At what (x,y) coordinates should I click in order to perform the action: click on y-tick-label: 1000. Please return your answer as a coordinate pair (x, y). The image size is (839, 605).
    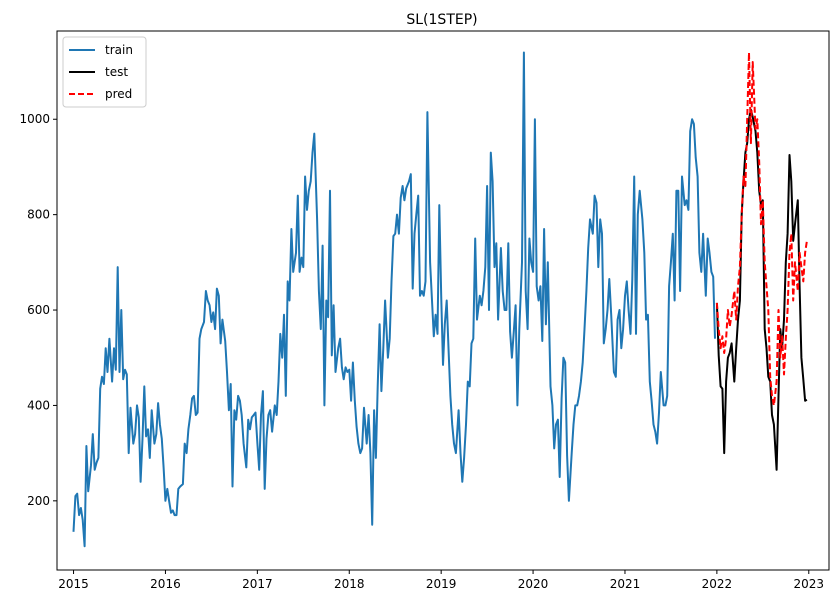
    Looking at the image, I should click on (34, 119).